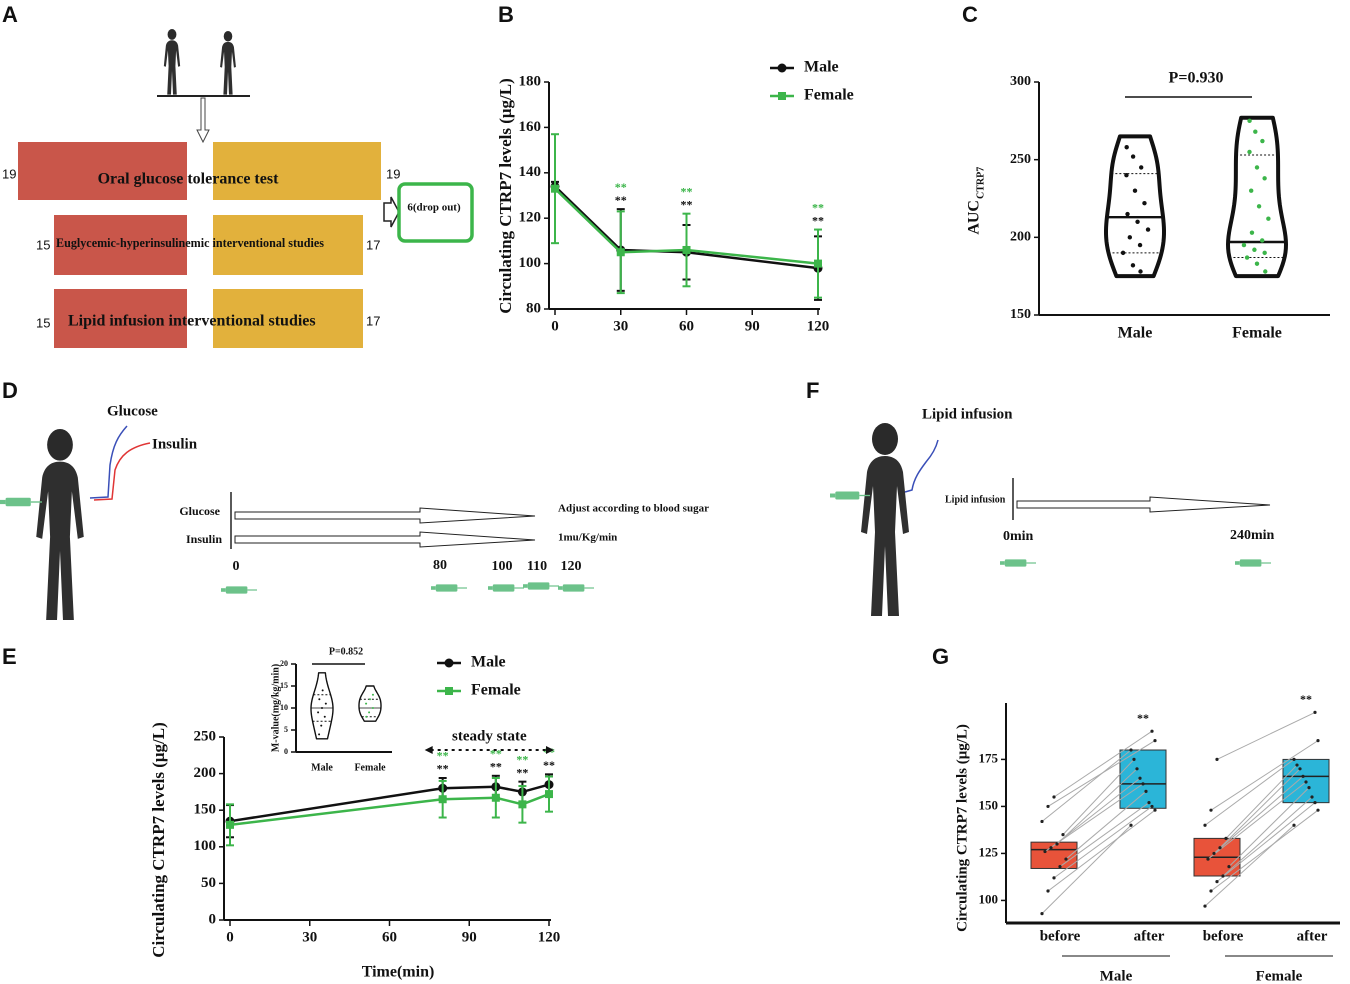  Describe the element at coordinates (1060, 936) in the screenshot. I see `x-tick-label: before` at that location.